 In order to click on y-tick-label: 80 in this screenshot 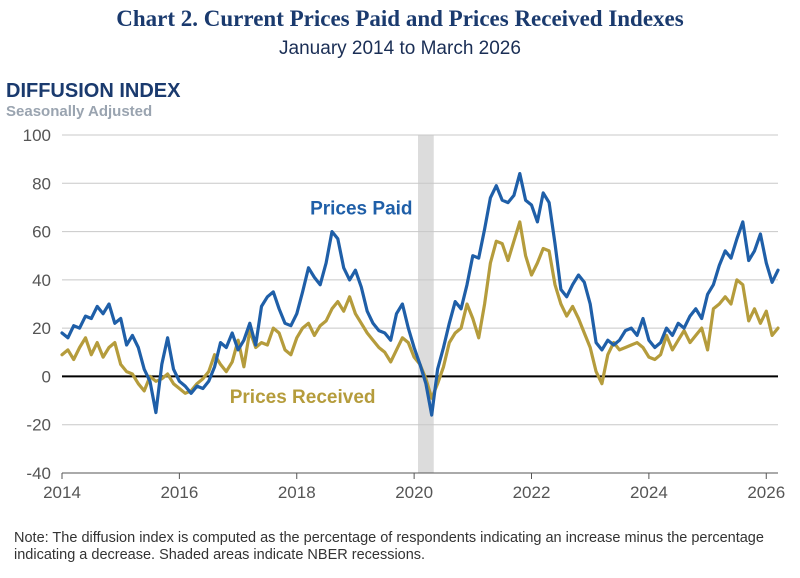, I will do `click(41, 183)`.